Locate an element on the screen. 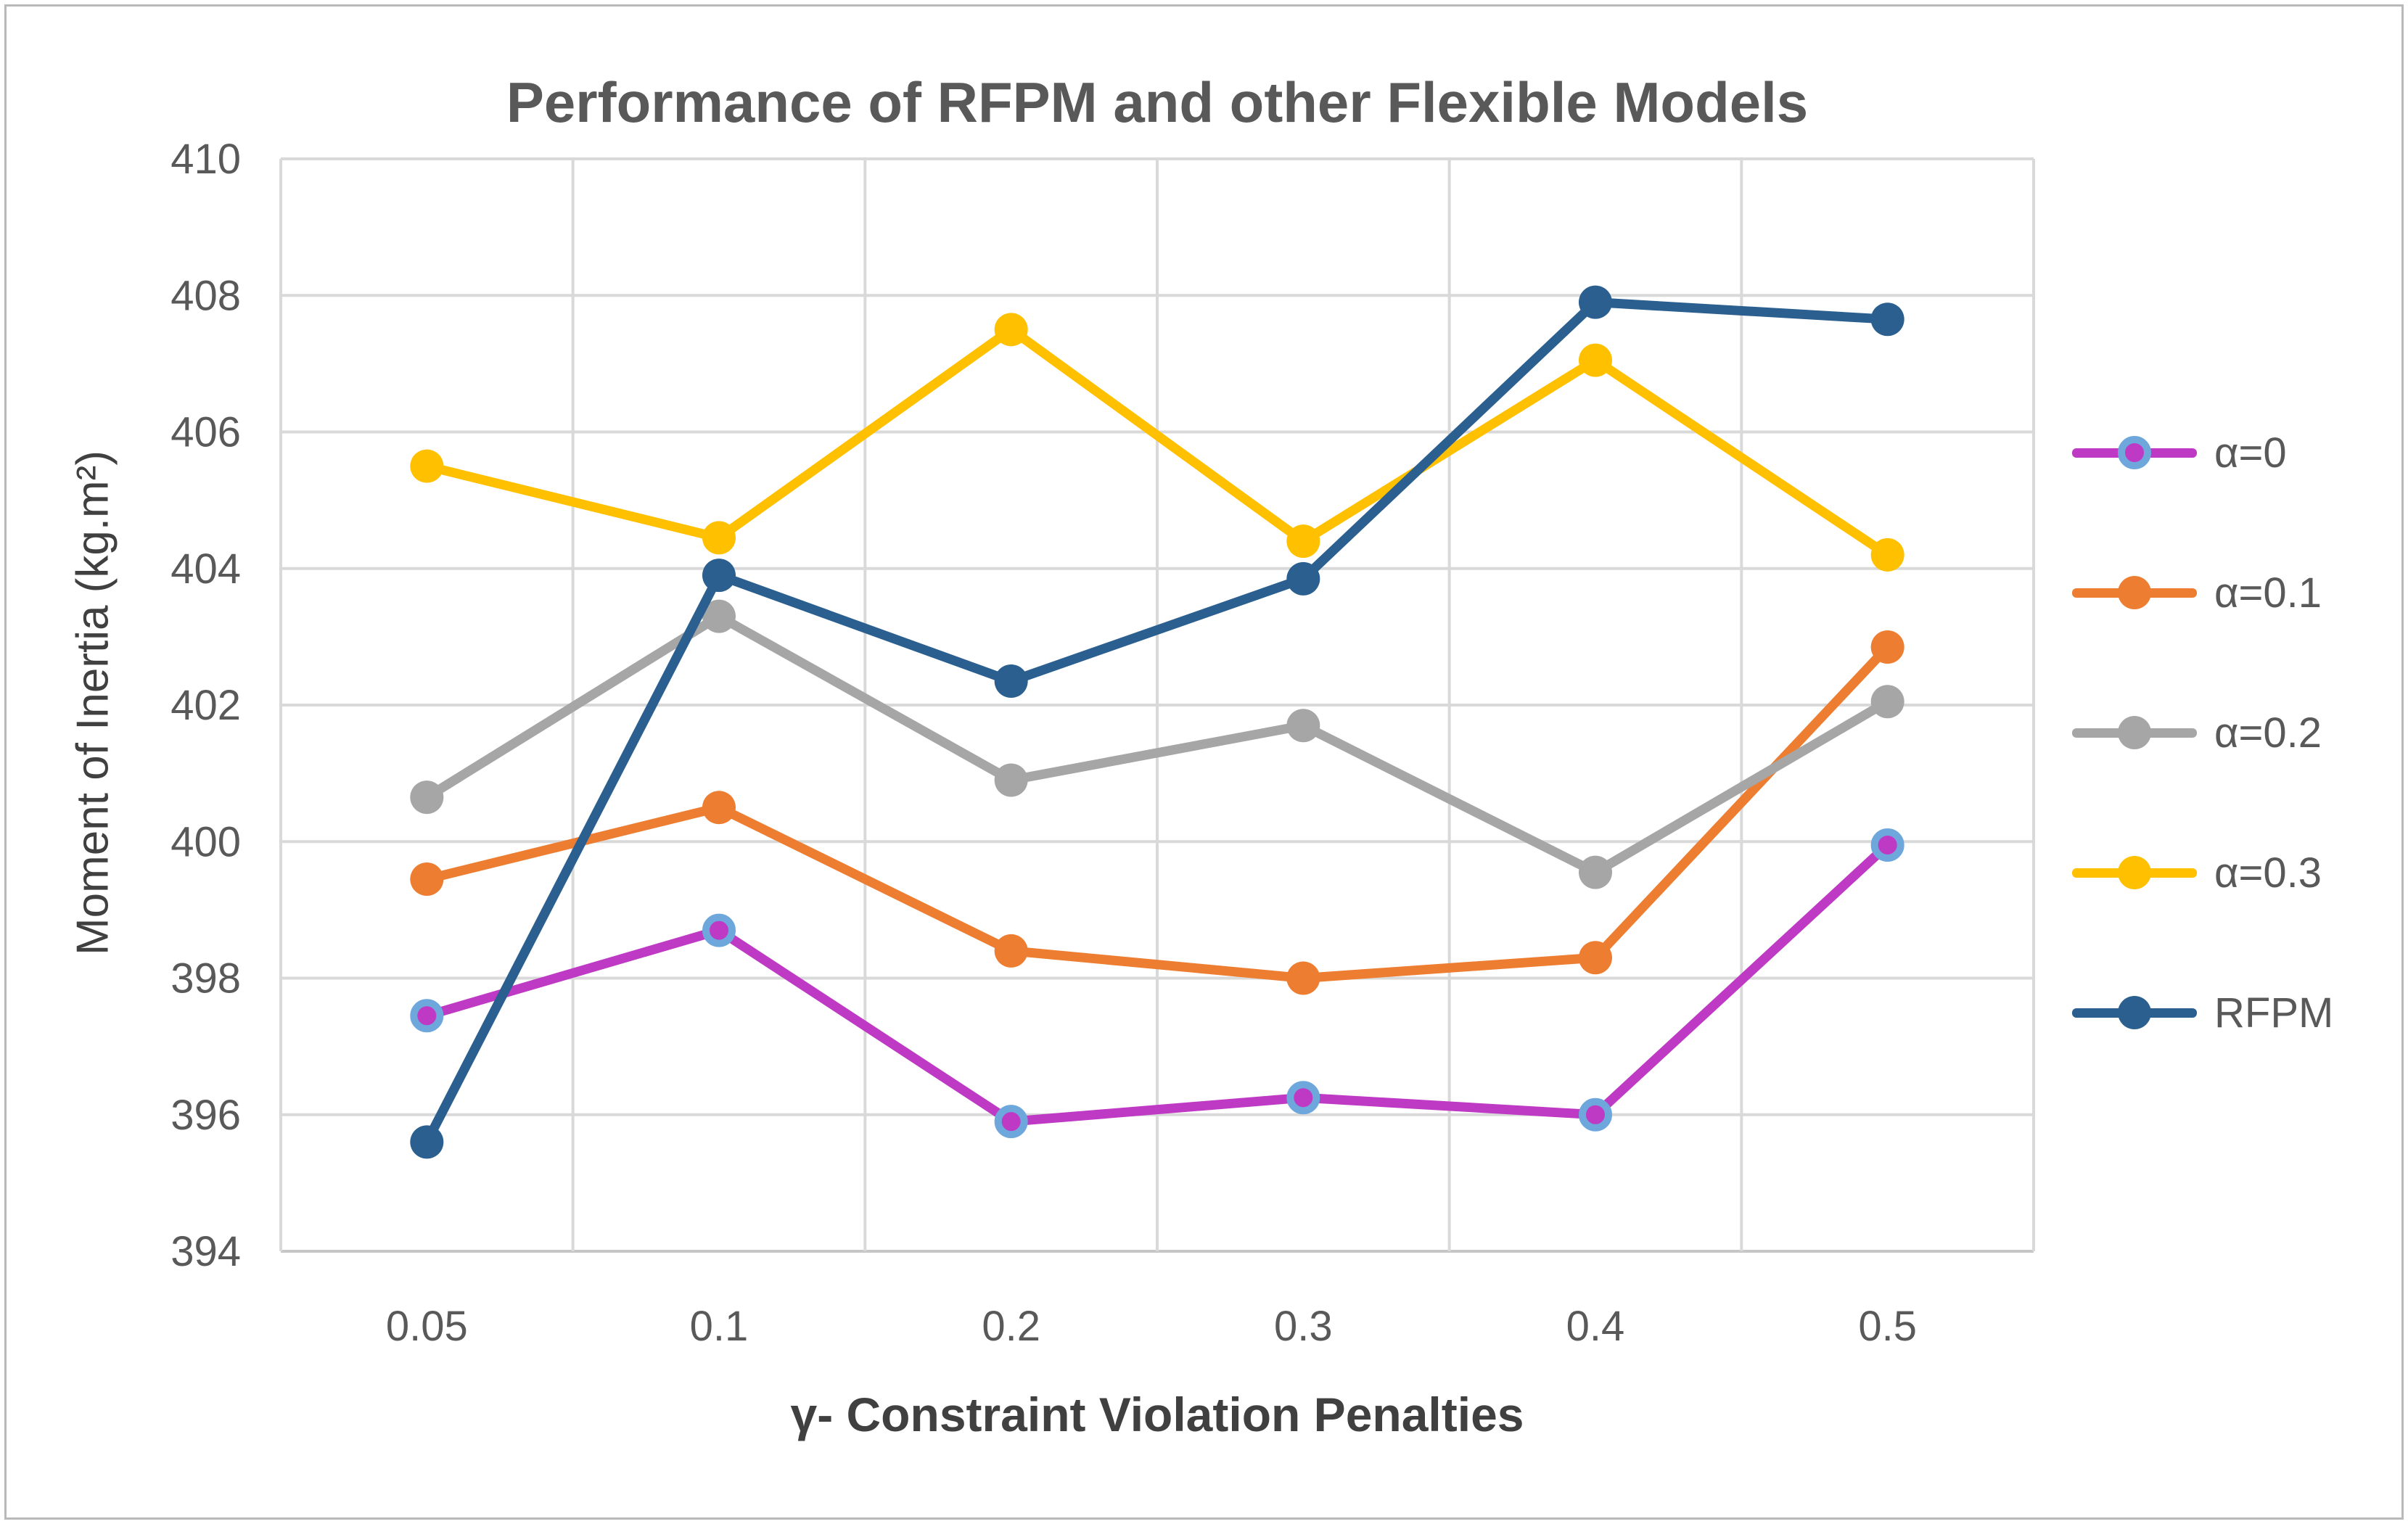  y-tick-label: 396 is located at coordinates (205, 1115).